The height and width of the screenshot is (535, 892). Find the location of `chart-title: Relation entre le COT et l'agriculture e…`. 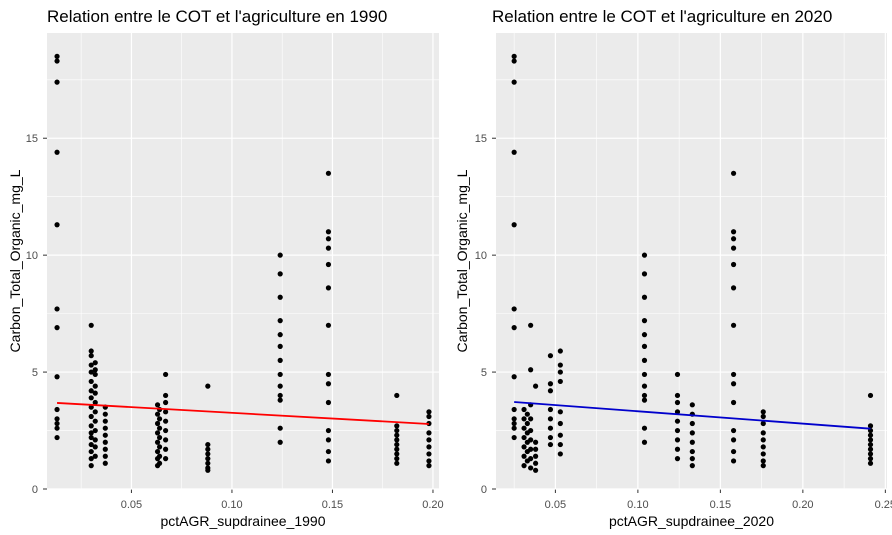

chart-title: Relation entre le COT et l'agriculture e… is located at coordinates (662, 16).